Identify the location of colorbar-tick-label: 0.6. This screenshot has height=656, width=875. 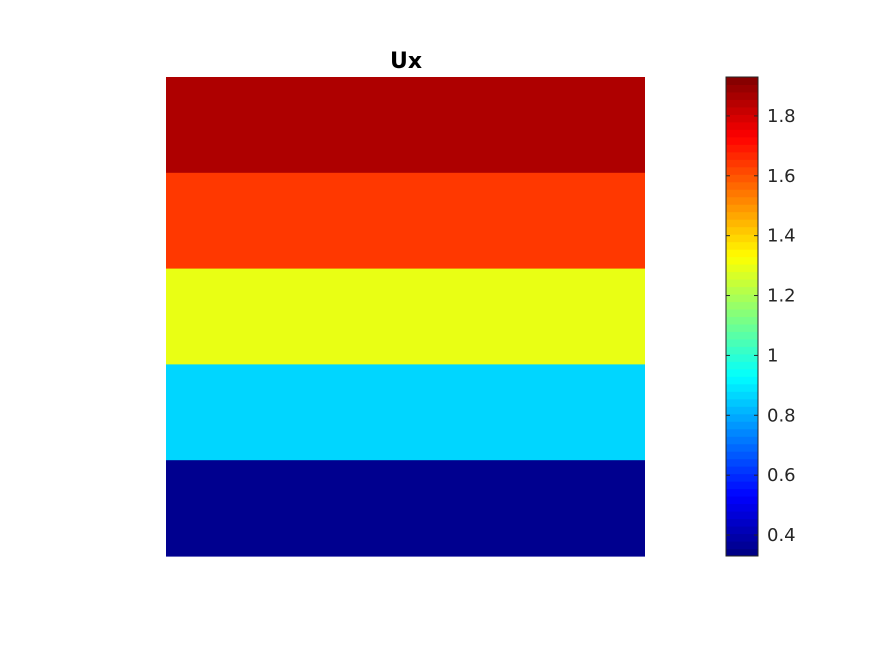
(781, 475).